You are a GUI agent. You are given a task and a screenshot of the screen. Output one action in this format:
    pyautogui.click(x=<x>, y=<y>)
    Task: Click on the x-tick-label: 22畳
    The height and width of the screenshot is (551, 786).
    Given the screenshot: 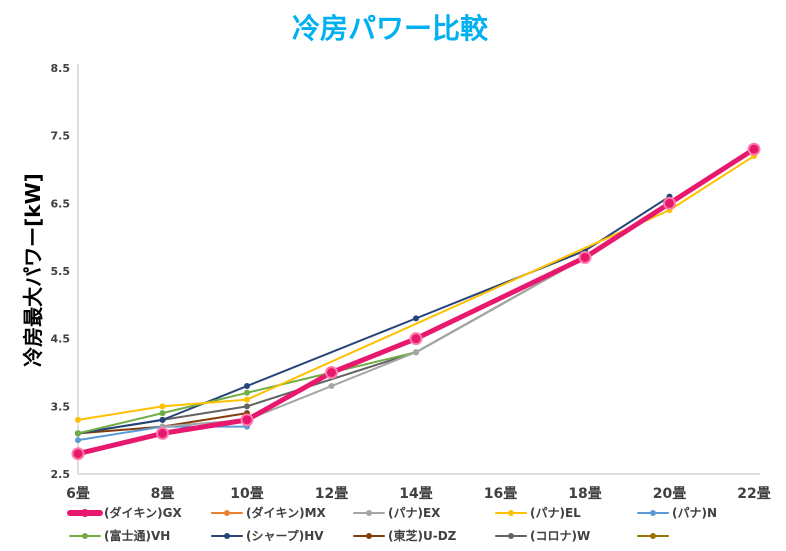 What is the action you would take?
    pyautogui.click(x=753, y=494)
    